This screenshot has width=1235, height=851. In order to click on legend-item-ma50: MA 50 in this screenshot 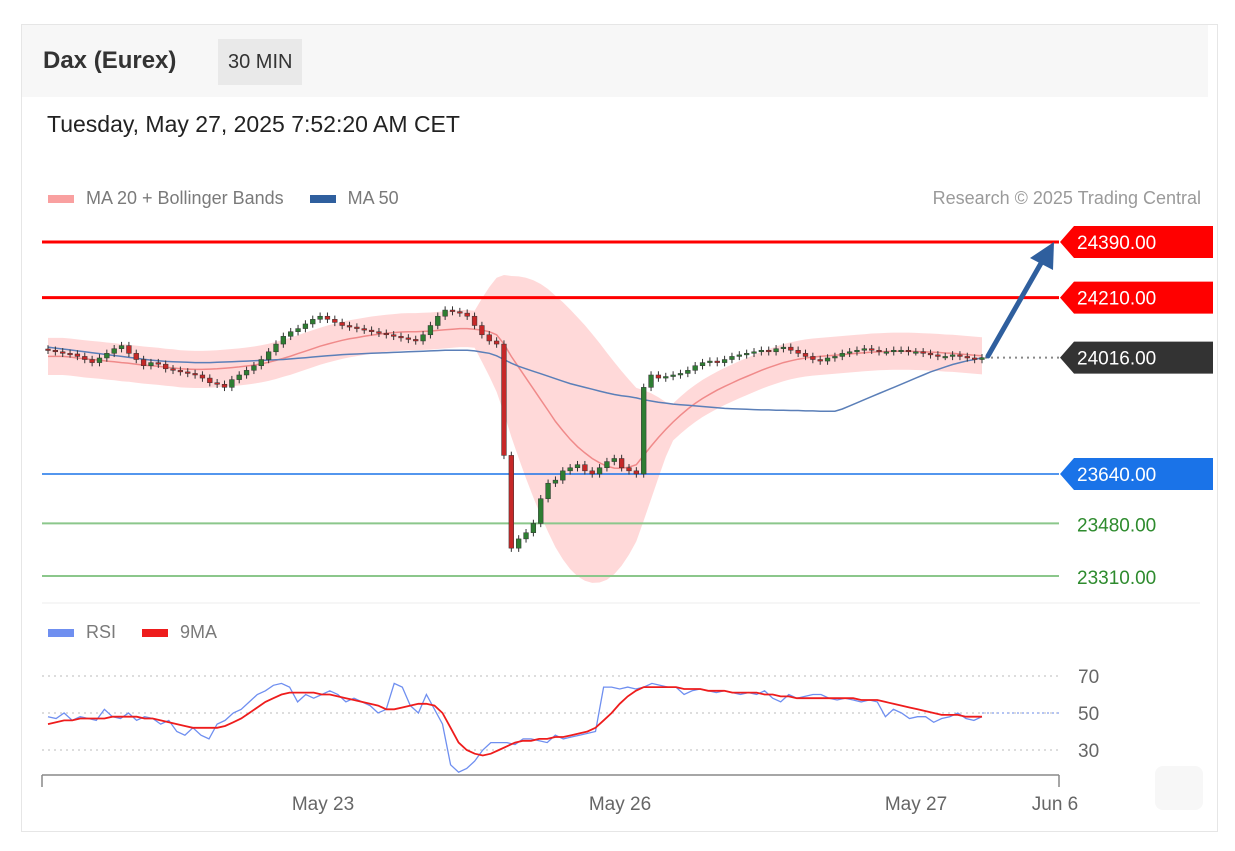, I will do `click(354, 198)`.